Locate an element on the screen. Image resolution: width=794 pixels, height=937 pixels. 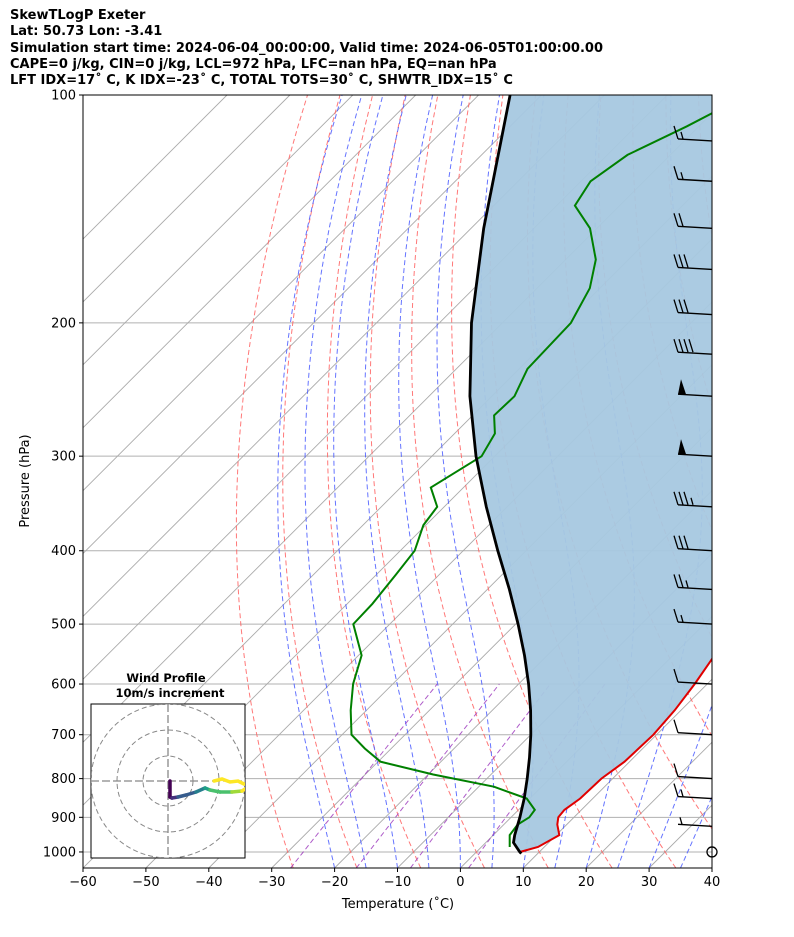
temperature-line is located at coordinates (615, 755).